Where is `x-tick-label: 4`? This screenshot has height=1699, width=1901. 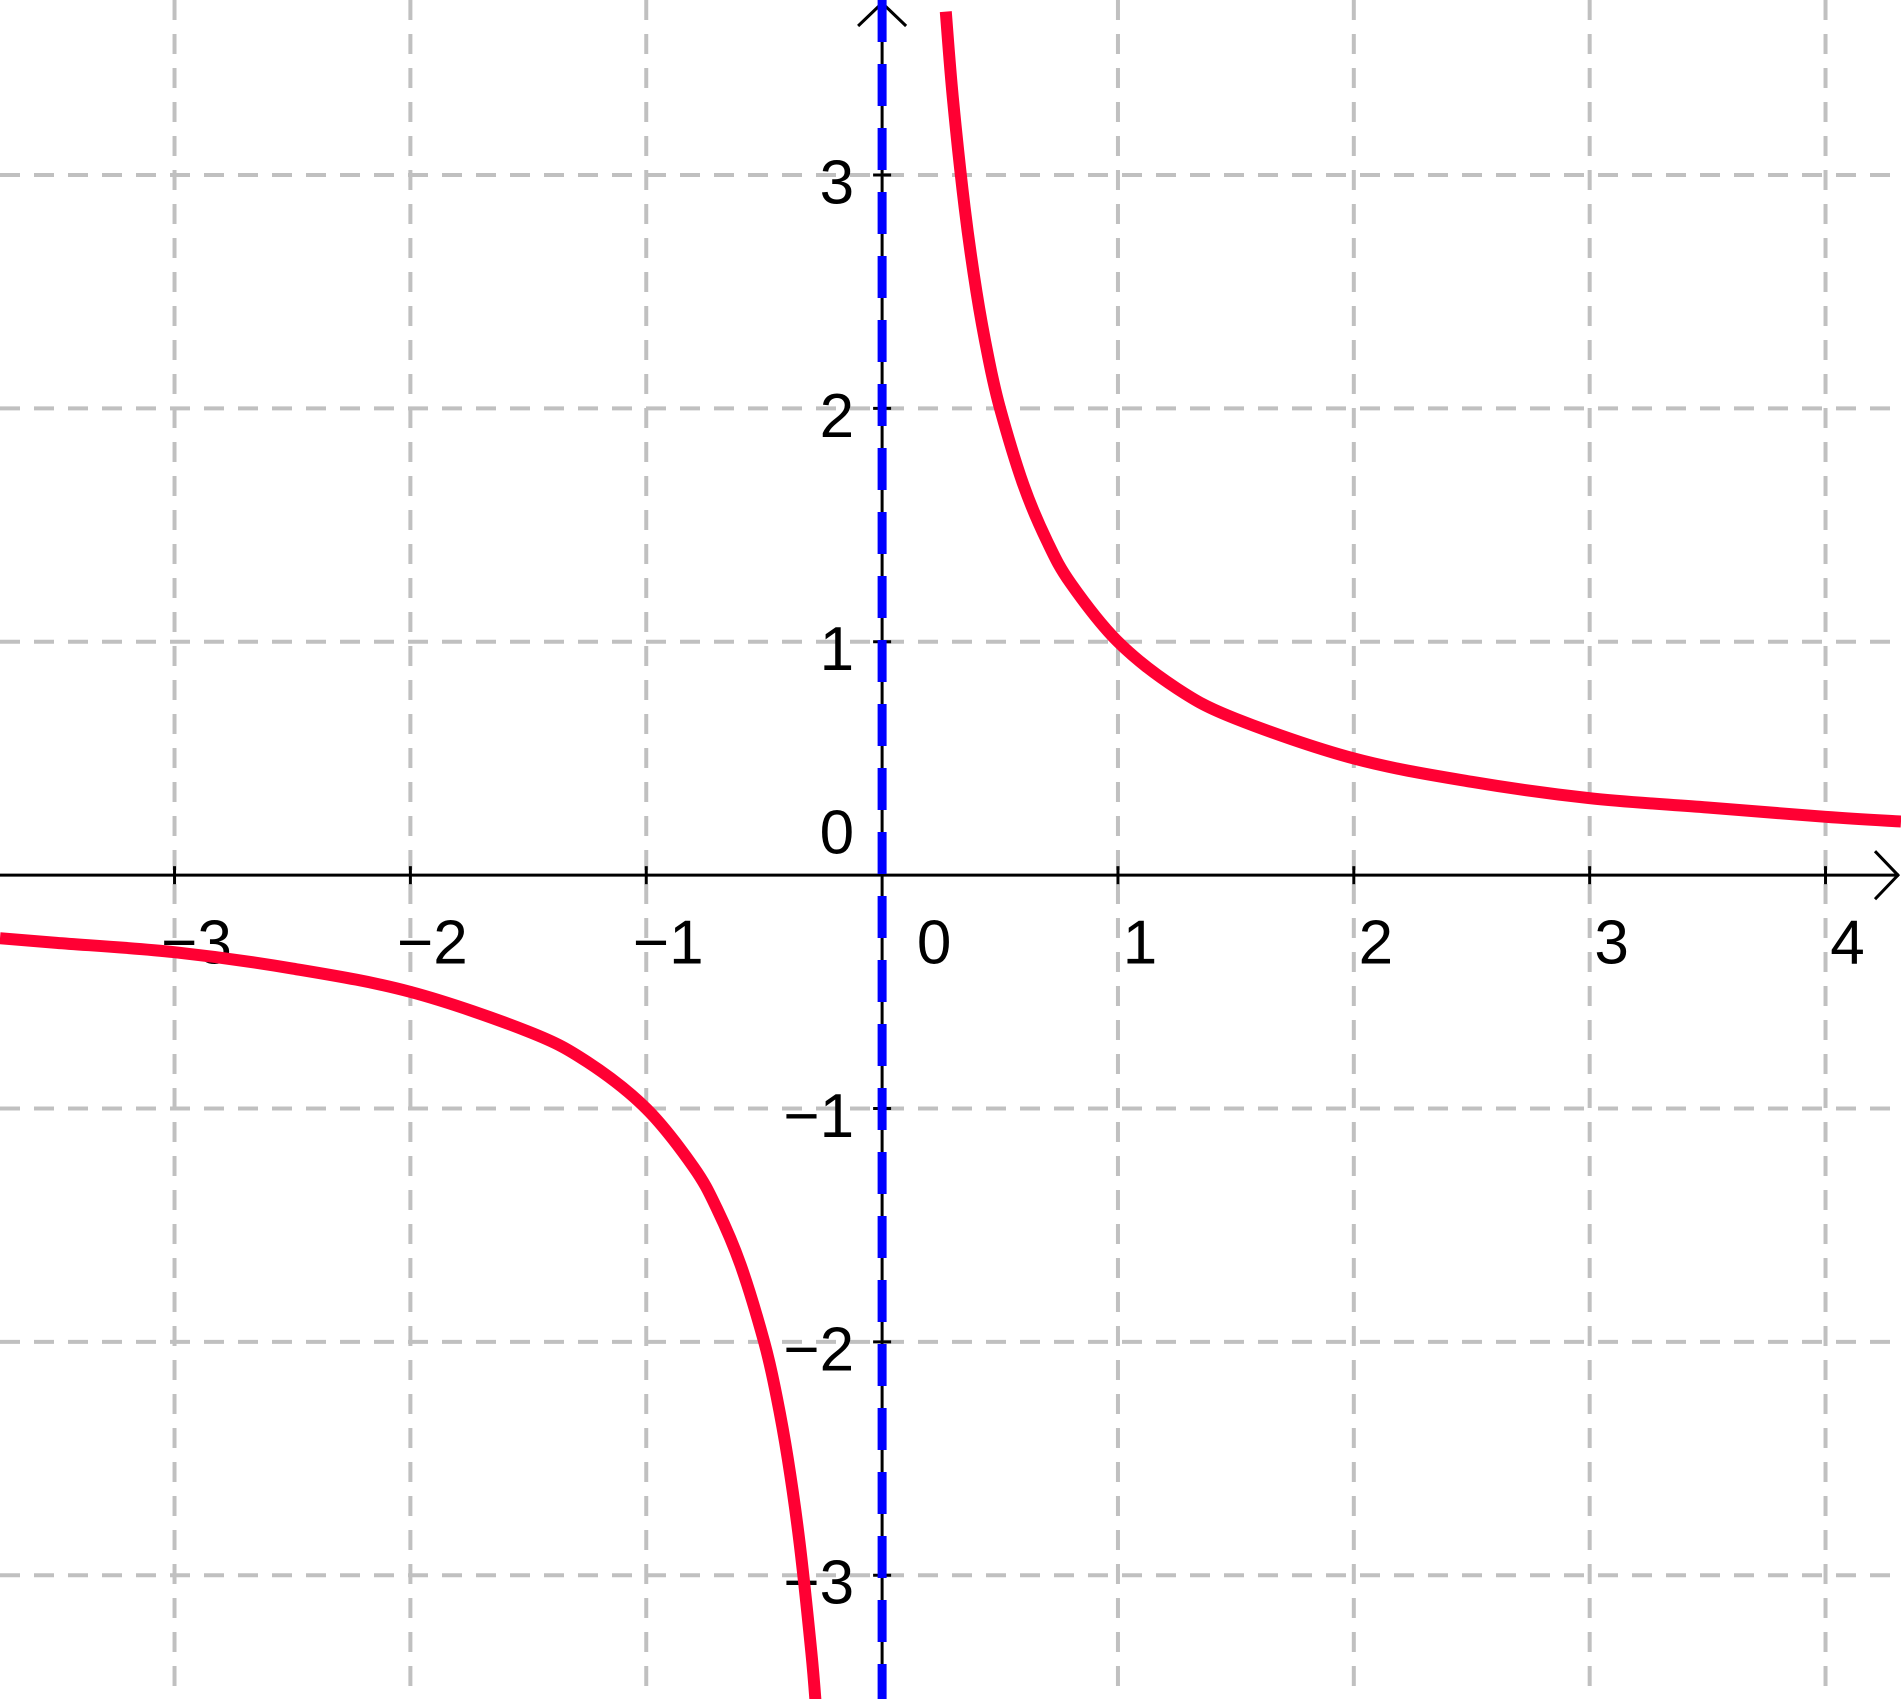 x-tick-label: 4 is located at coordinates (1847, 943).